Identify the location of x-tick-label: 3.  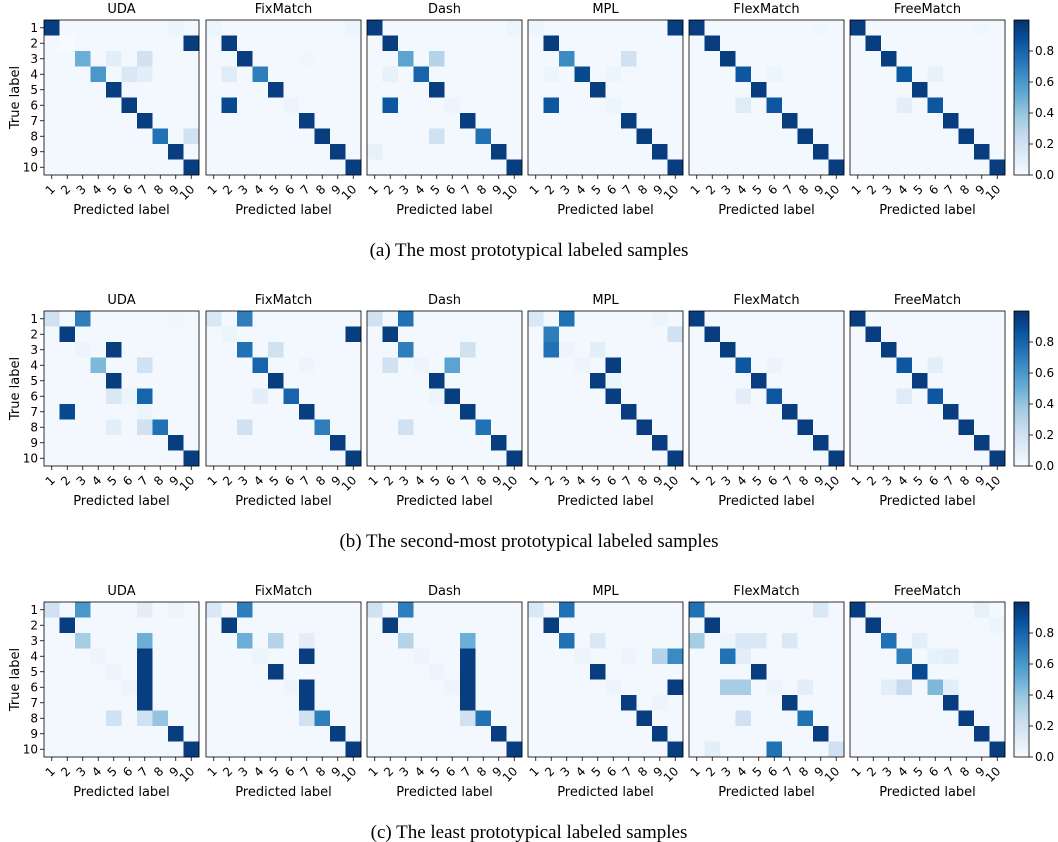
(404, 771).